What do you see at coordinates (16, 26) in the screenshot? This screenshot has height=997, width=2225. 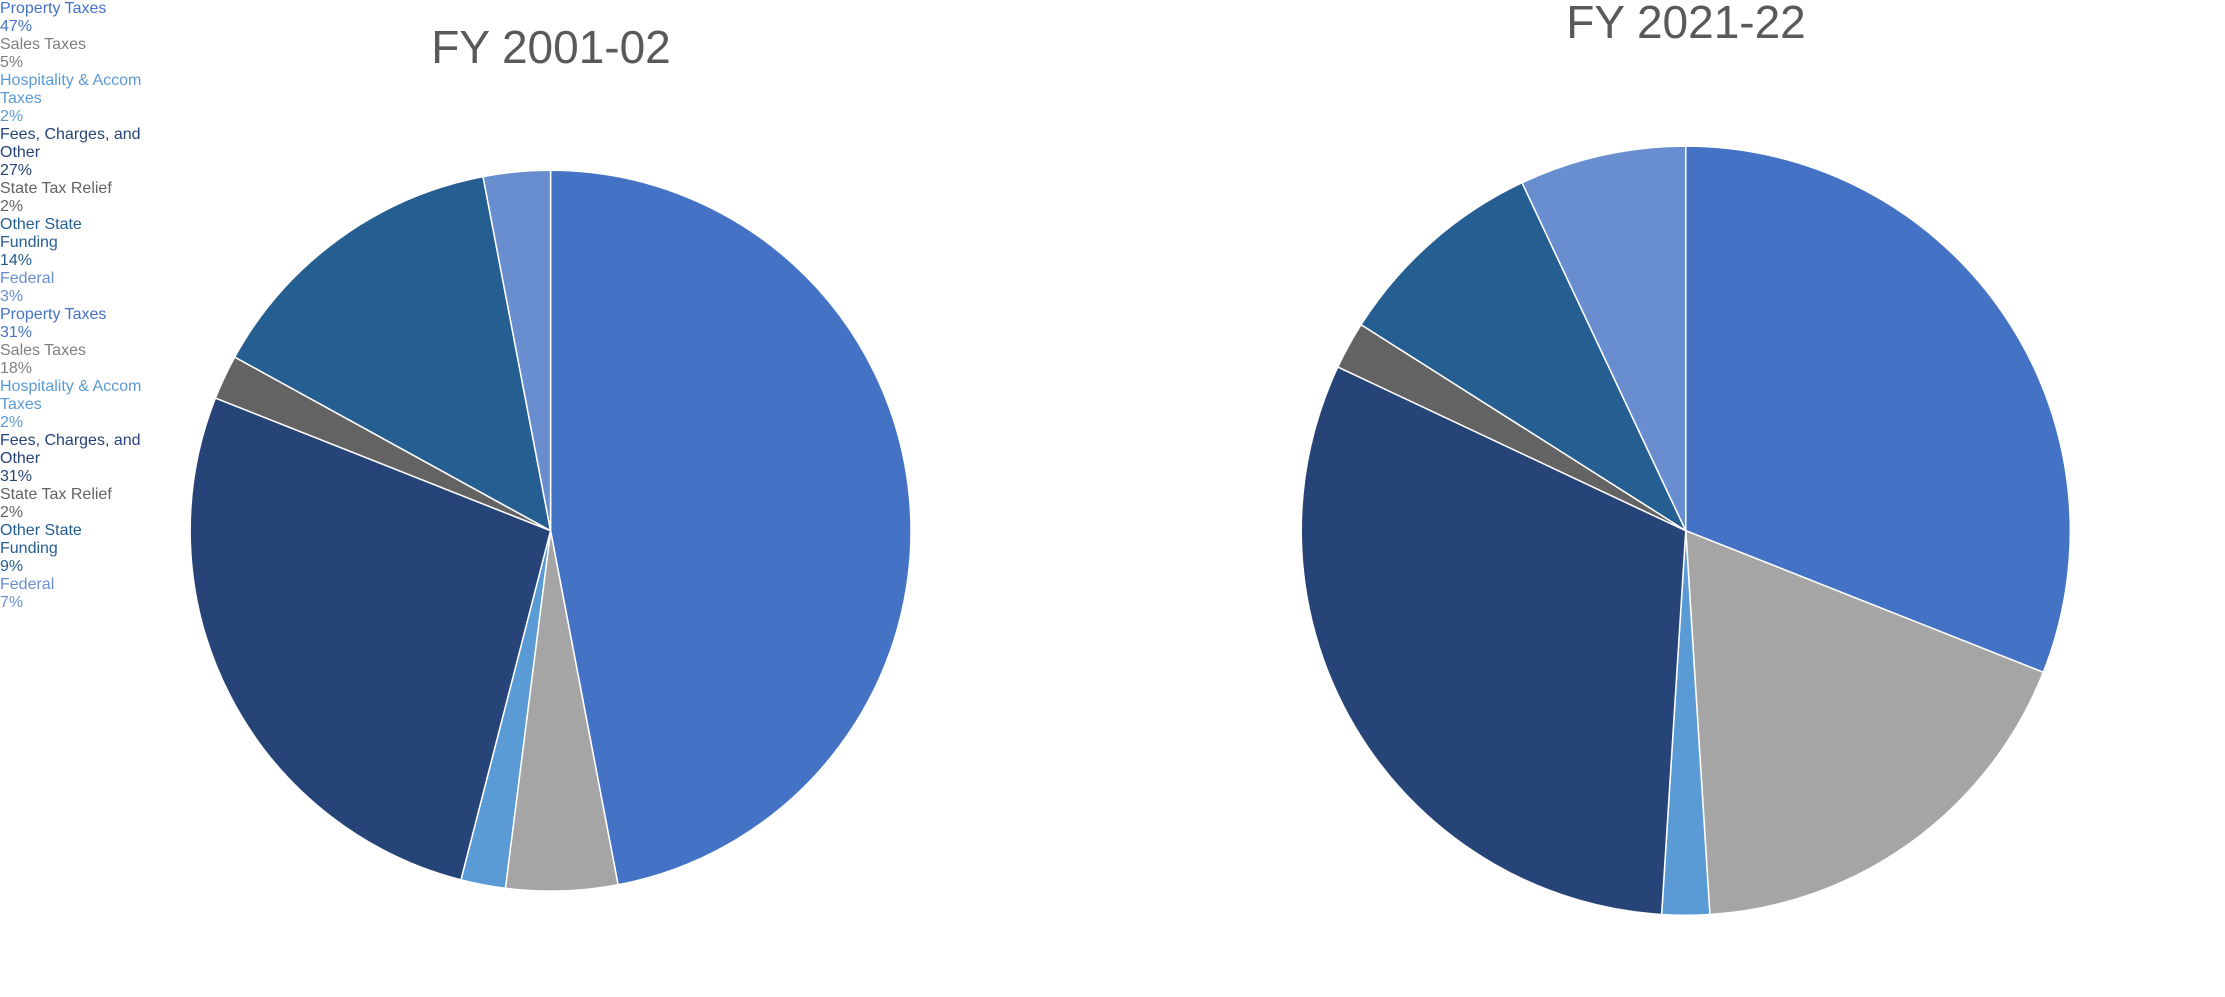 I see `value-label: 47%` at bounding box center [16, 26].